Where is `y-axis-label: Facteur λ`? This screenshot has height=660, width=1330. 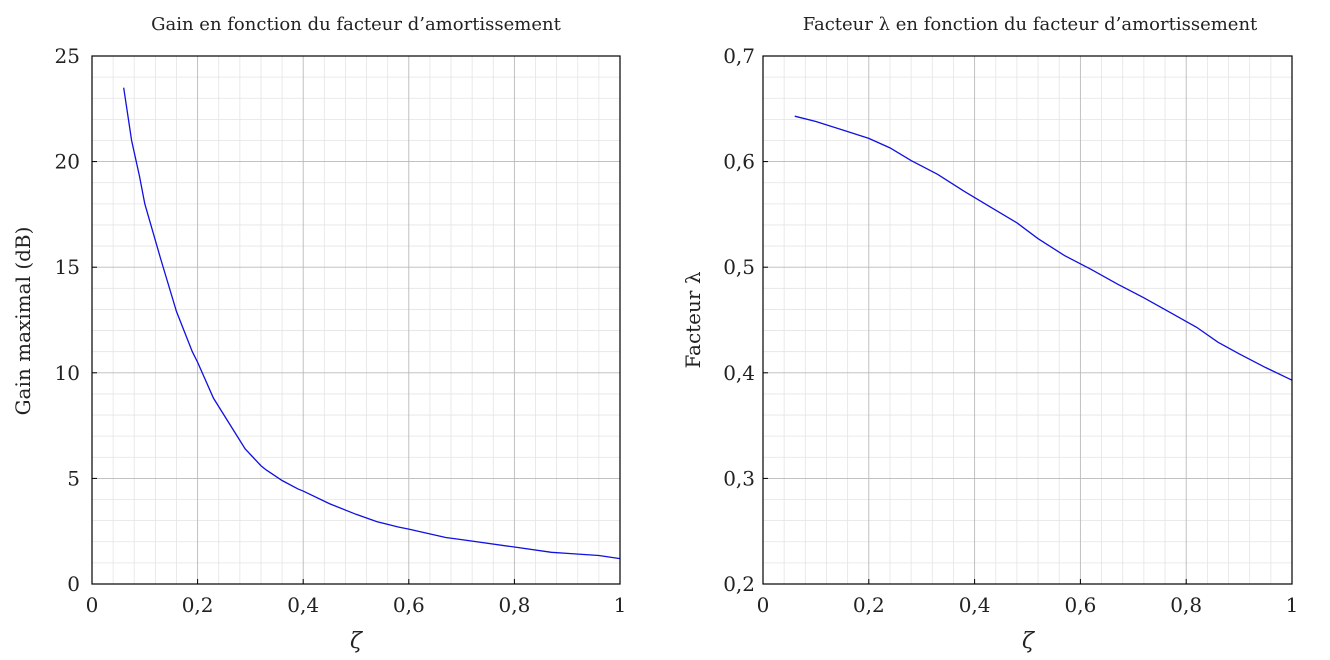 y-axis-label: Facteur λ is located at coordinates (693, 319).